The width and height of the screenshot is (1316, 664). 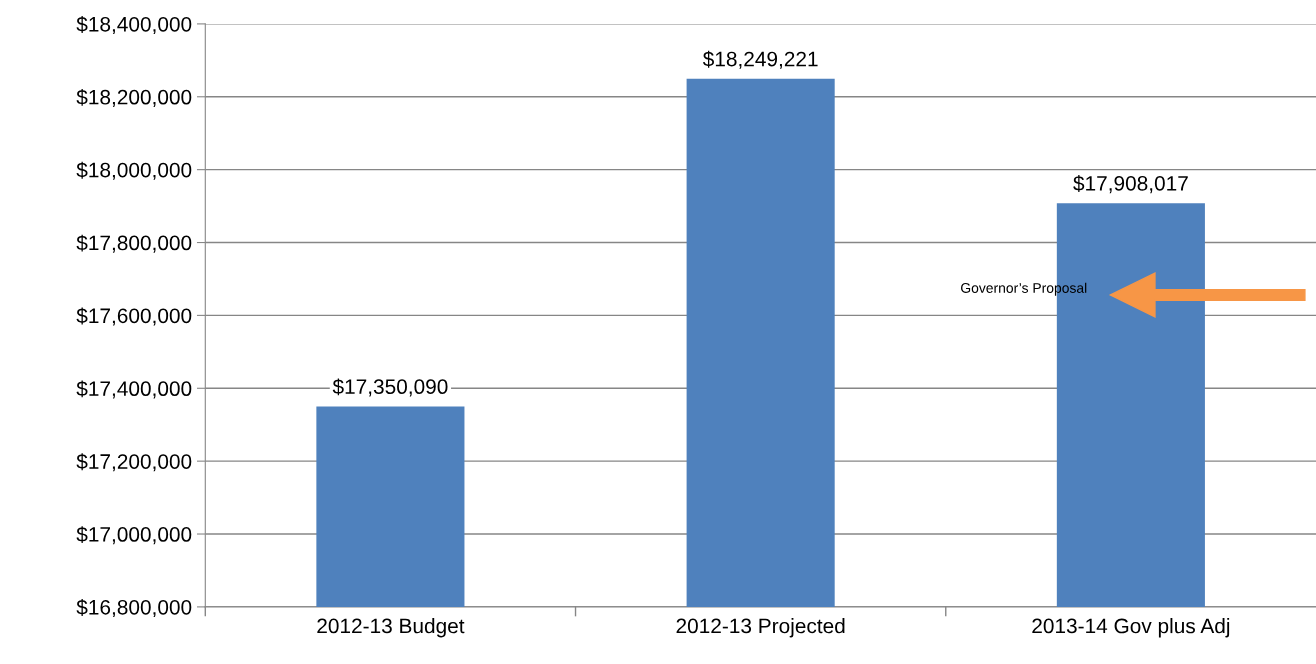 I want to click on data-label: $18,249,221, so click(x=760, y=59).